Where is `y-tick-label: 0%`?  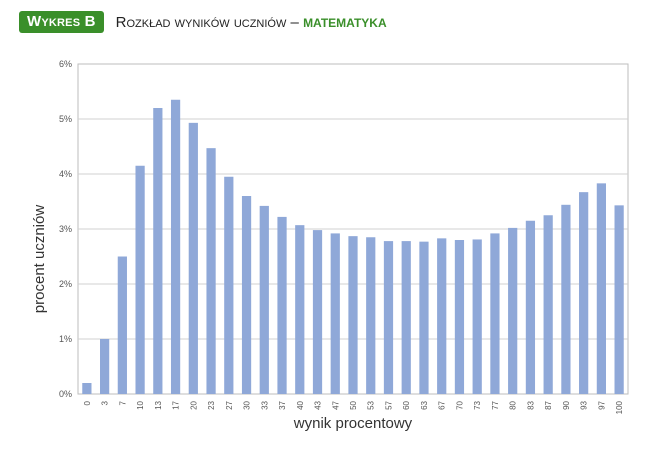
y-tick-label: 0% is located at coordinates (65, 394).